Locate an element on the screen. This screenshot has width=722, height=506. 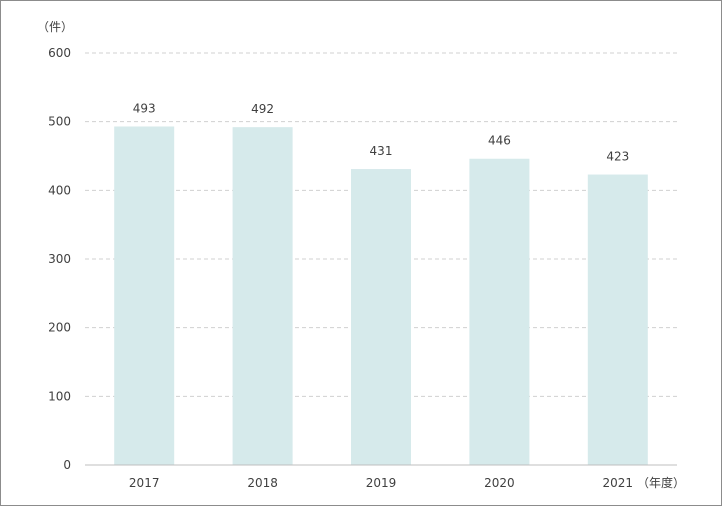
y-tick-label: 0 is located at coordinates (67, 465).